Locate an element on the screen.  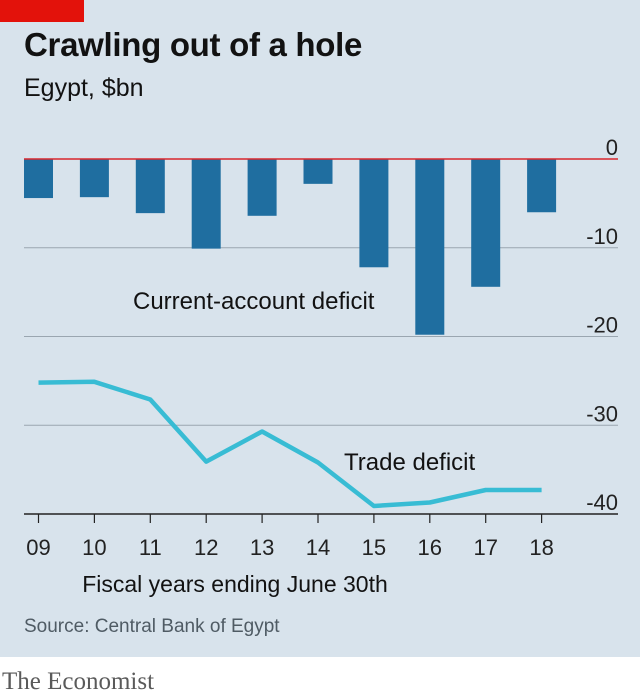
x-tick-label: 10 is located at coordinates (94, 547).